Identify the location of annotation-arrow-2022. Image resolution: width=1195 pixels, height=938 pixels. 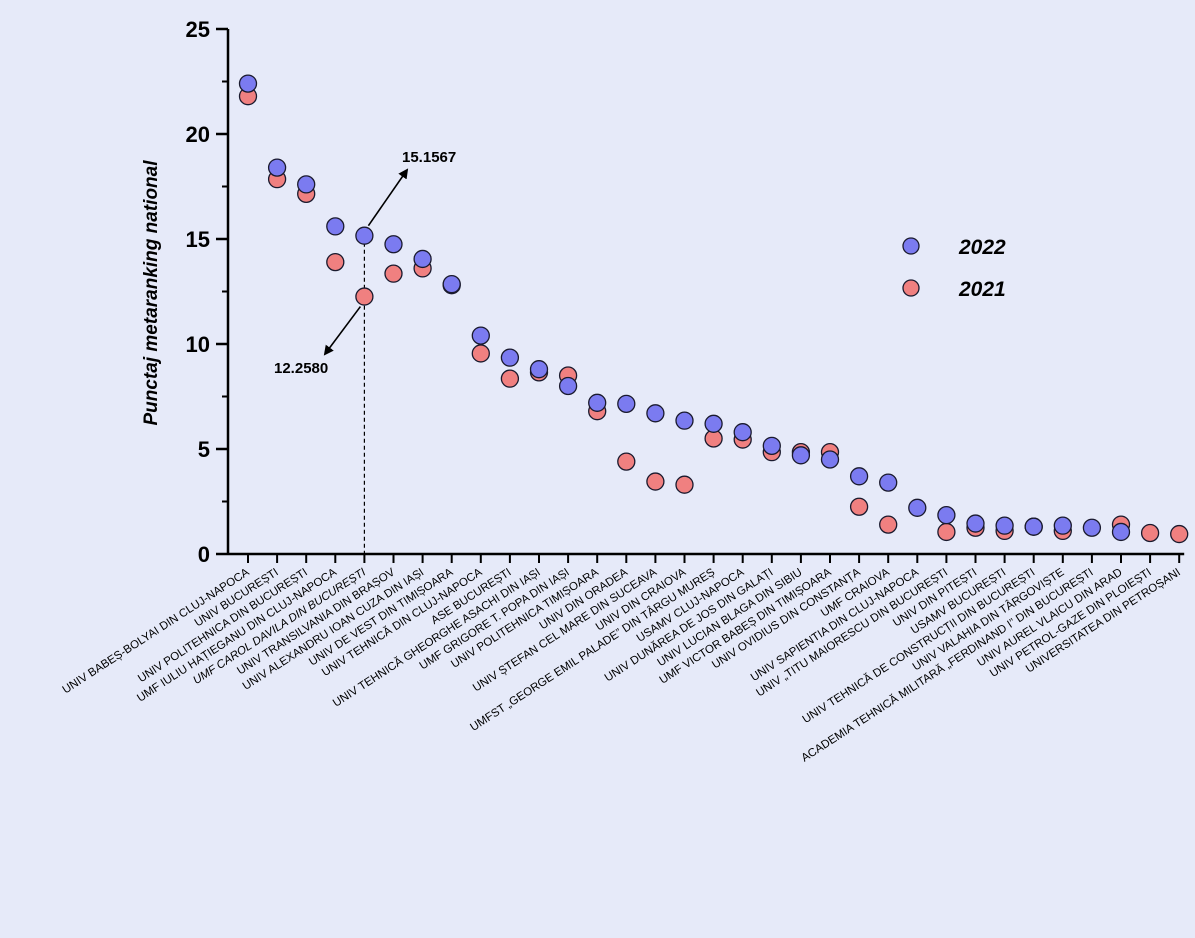
(388, 197).